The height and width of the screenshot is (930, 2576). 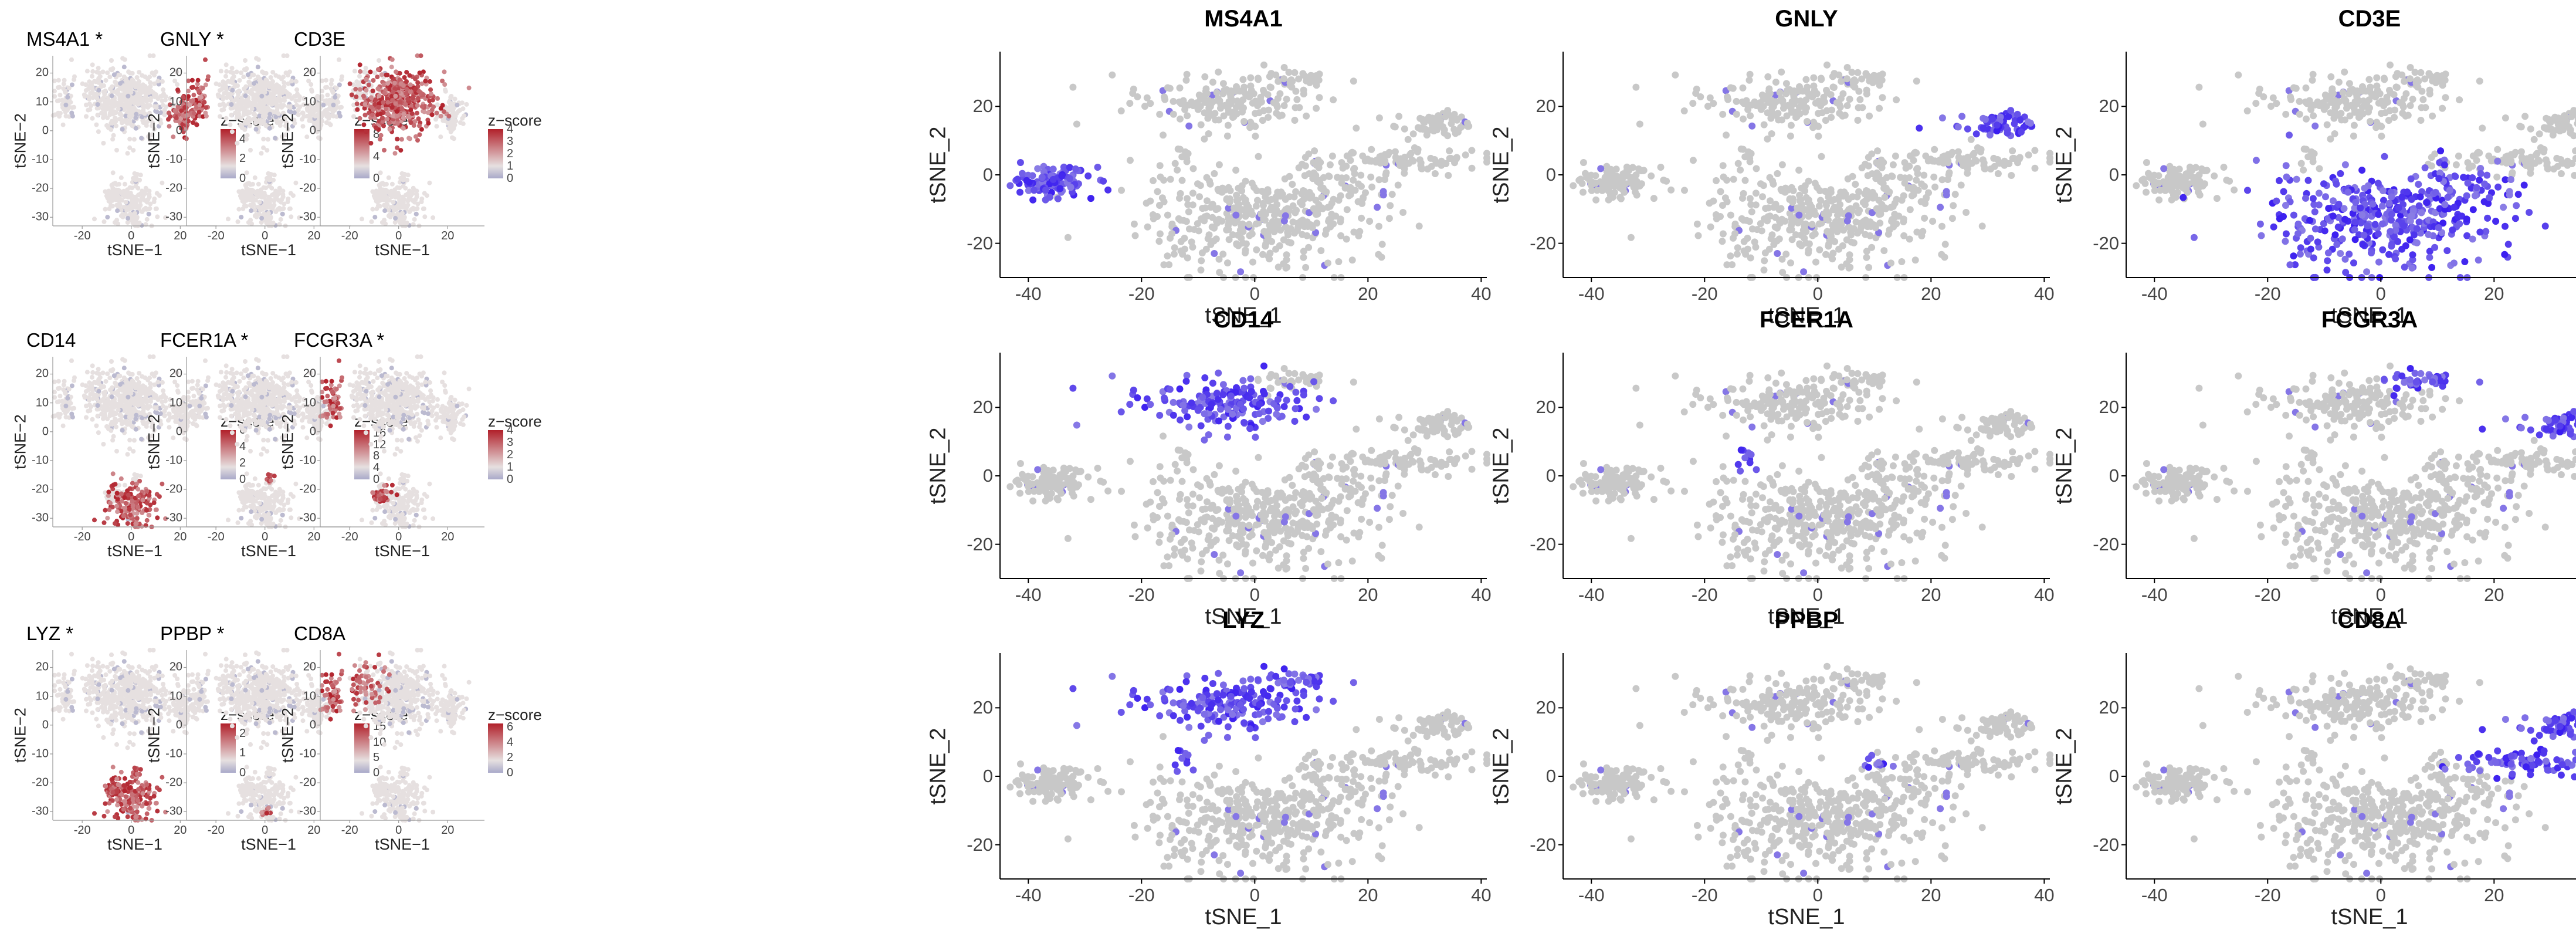 What do you see at coordinates (510, 166) in the screenshot?
I see `legend-tick-label: 1` at bounding box center [510, 166].